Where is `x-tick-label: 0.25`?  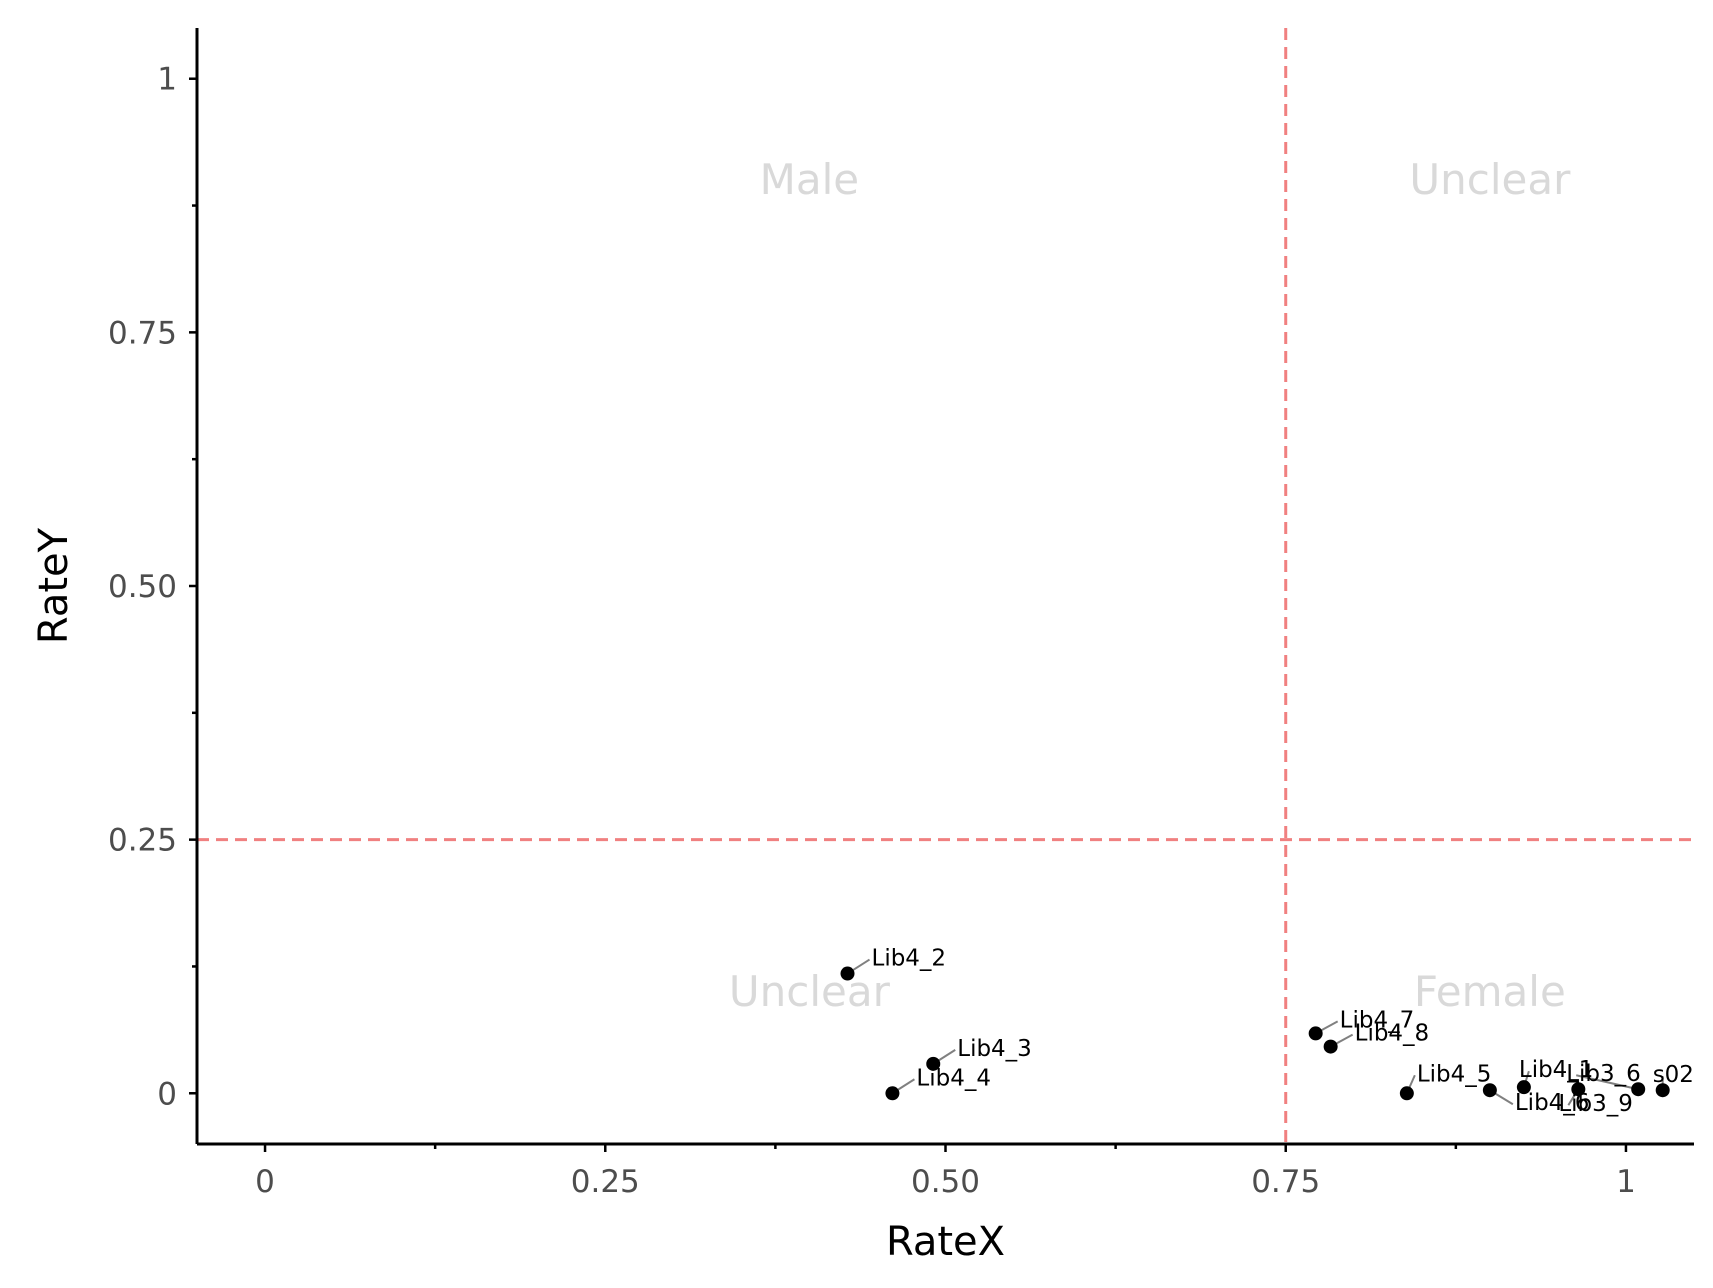
x-tick-label: 0.25 is located at coordinates (605, 1182).